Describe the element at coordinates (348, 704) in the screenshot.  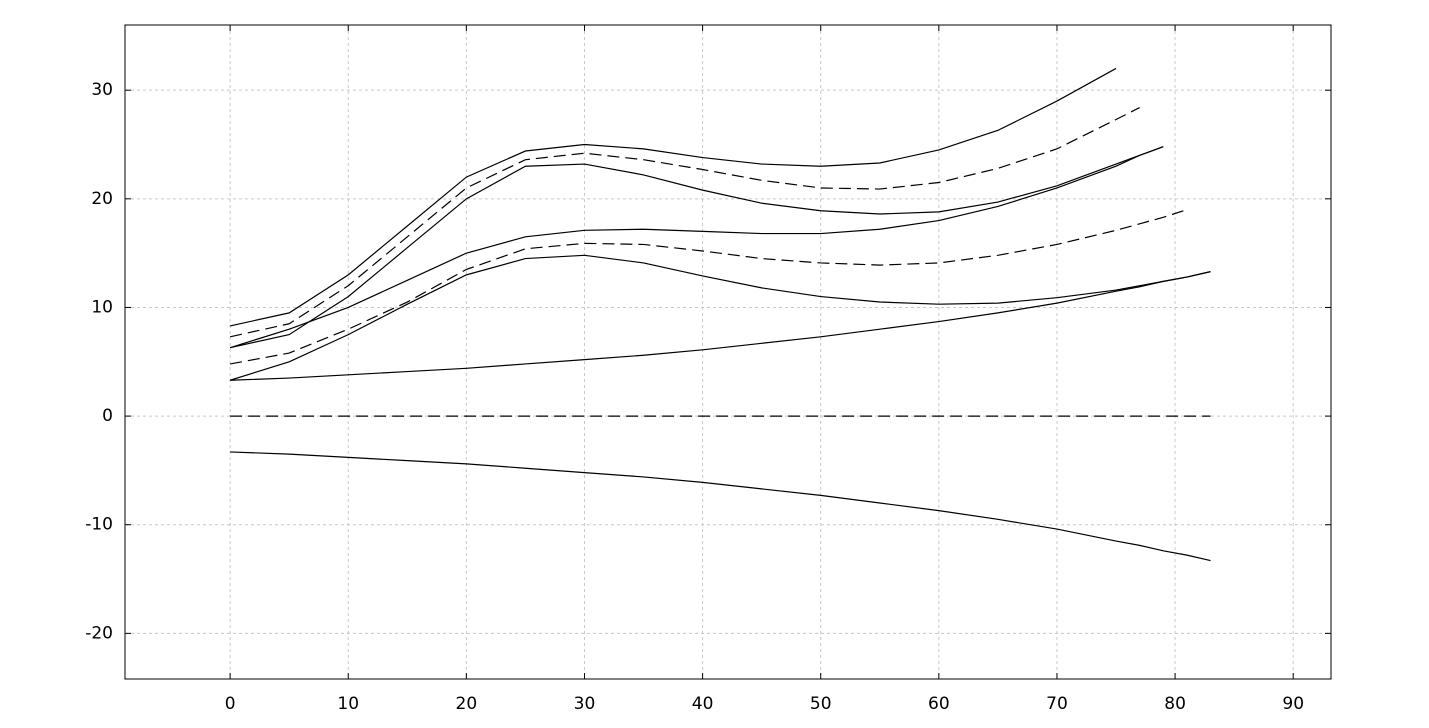
I see `x-tick-label: 10` at that location.